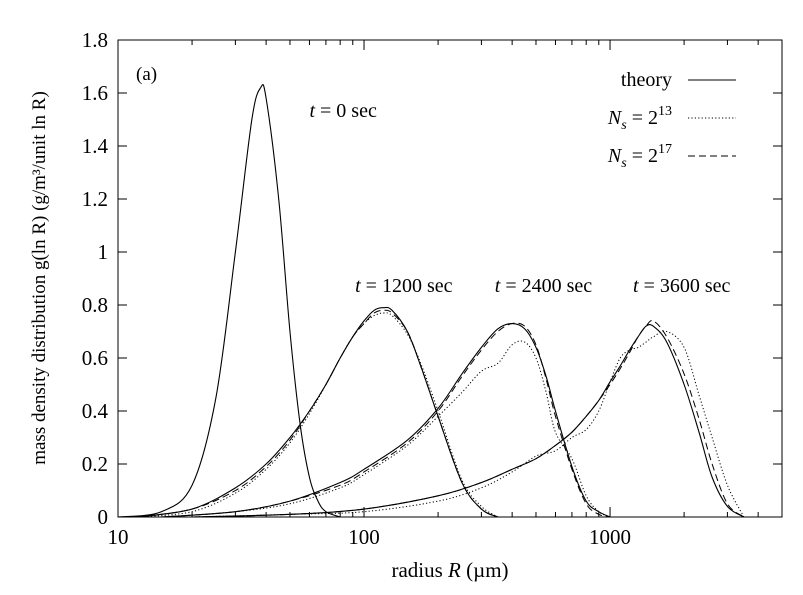 The height and width of the screenshot is (595, 803). Describe the element at coordinates (118, 537) in the screenshot. I see `x-tick-label: 10` at that location.